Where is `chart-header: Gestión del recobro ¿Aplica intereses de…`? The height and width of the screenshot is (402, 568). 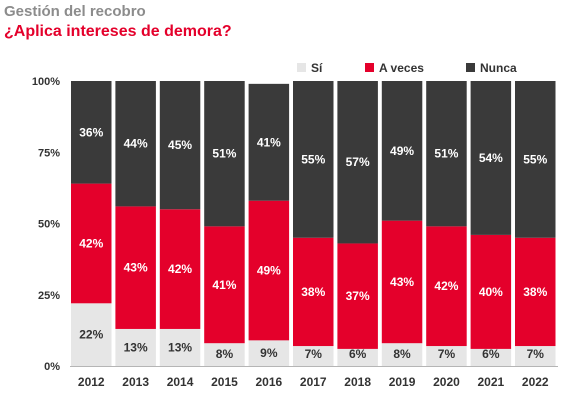 chart-header: Gestión del recobro ¿Aplica intereses de… is located at coordinates (118, 22).